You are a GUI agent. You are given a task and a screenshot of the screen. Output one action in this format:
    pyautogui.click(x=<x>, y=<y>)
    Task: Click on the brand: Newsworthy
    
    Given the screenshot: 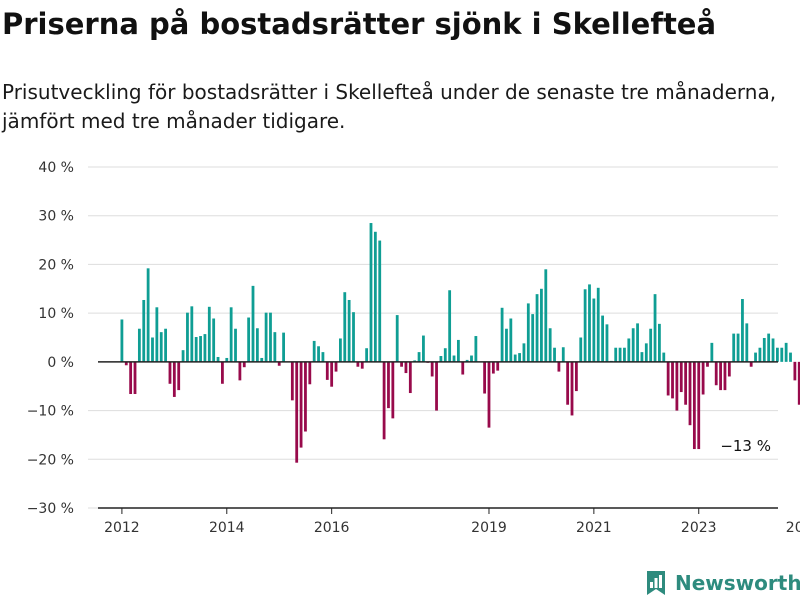 What is the action you would take?
    pyautogui.click(x=722, y=583)
    